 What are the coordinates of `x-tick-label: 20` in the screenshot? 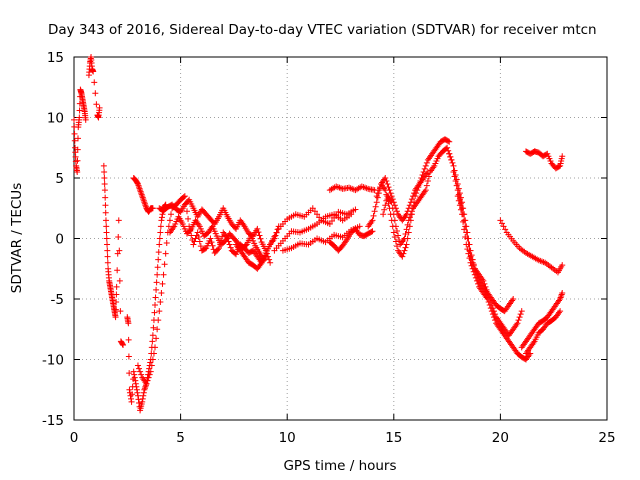 It's located at (500, 438).